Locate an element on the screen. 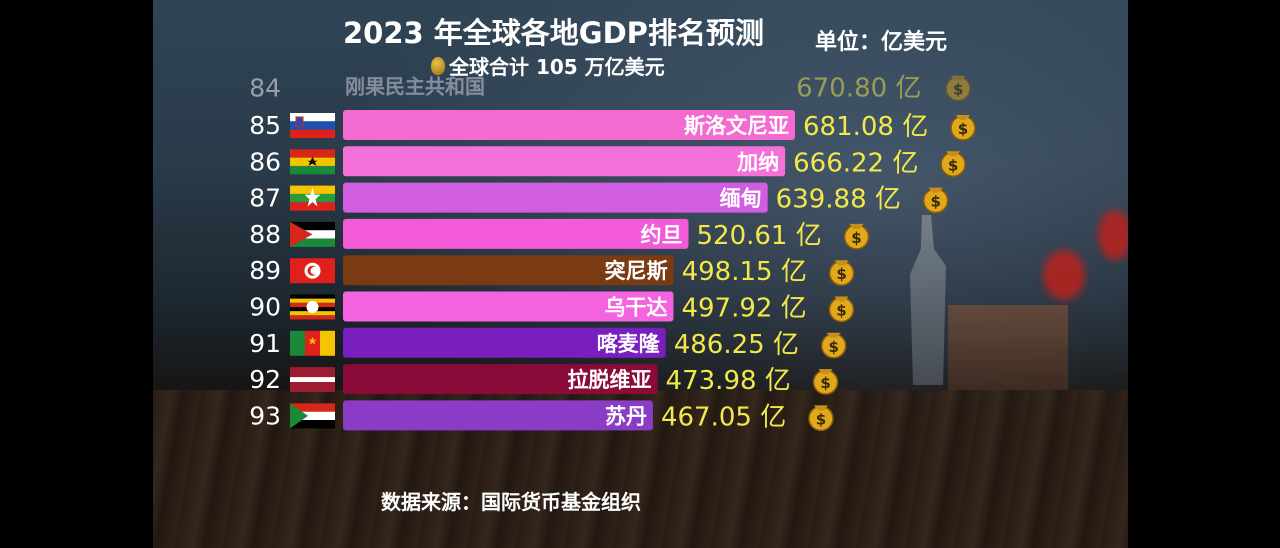 This screenshot has width=1280, height=548. cameroon-flag is located at coordinates (312, 343).